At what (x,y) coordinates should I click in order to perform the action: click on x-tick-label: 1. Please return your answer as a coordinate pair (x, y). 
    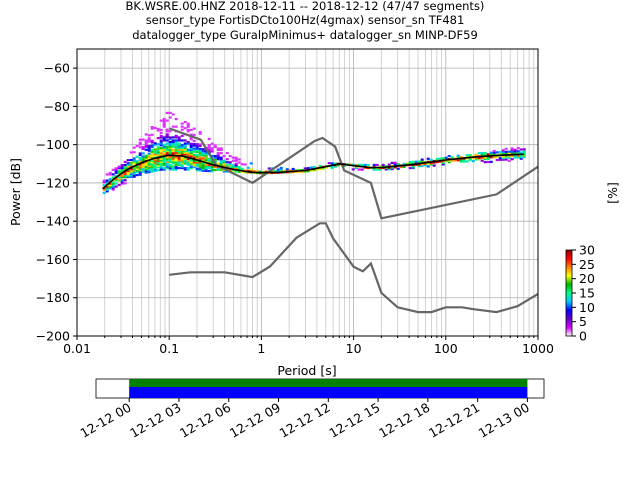
    Looking at the image, I should click on (261, 348).